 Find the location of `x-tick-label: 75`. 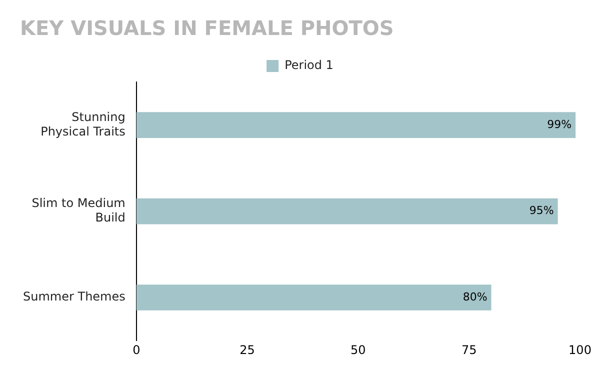

x-tick-label: 75 is located at coordinates (469, 349).